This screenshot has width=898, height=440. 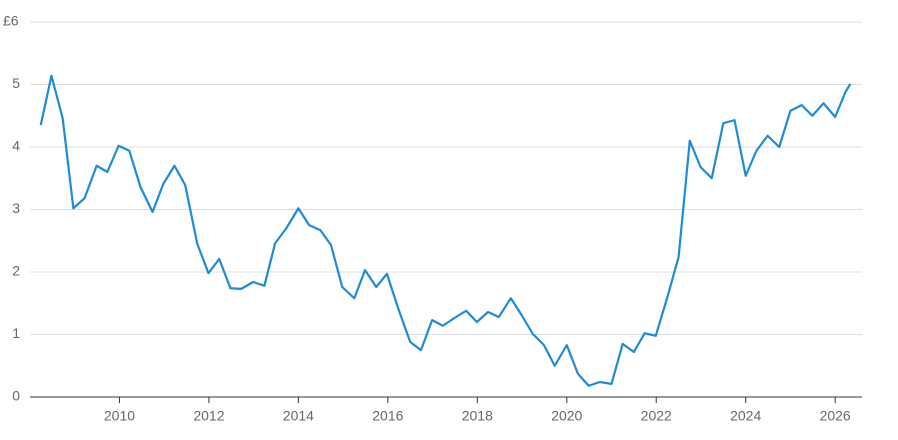 I want to click on x-tick-label: 2012, so click(x=208, y=416).